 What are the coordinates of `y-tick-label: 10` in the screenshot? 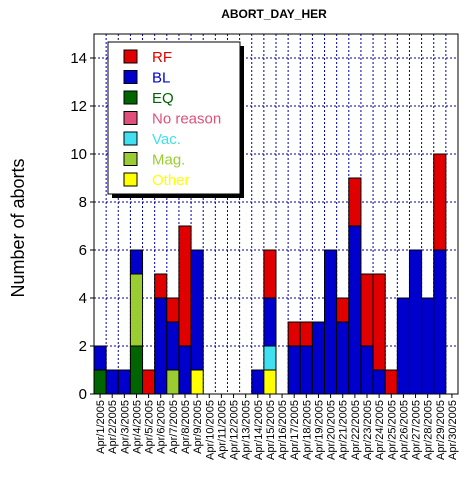 It's located at (78, 154).